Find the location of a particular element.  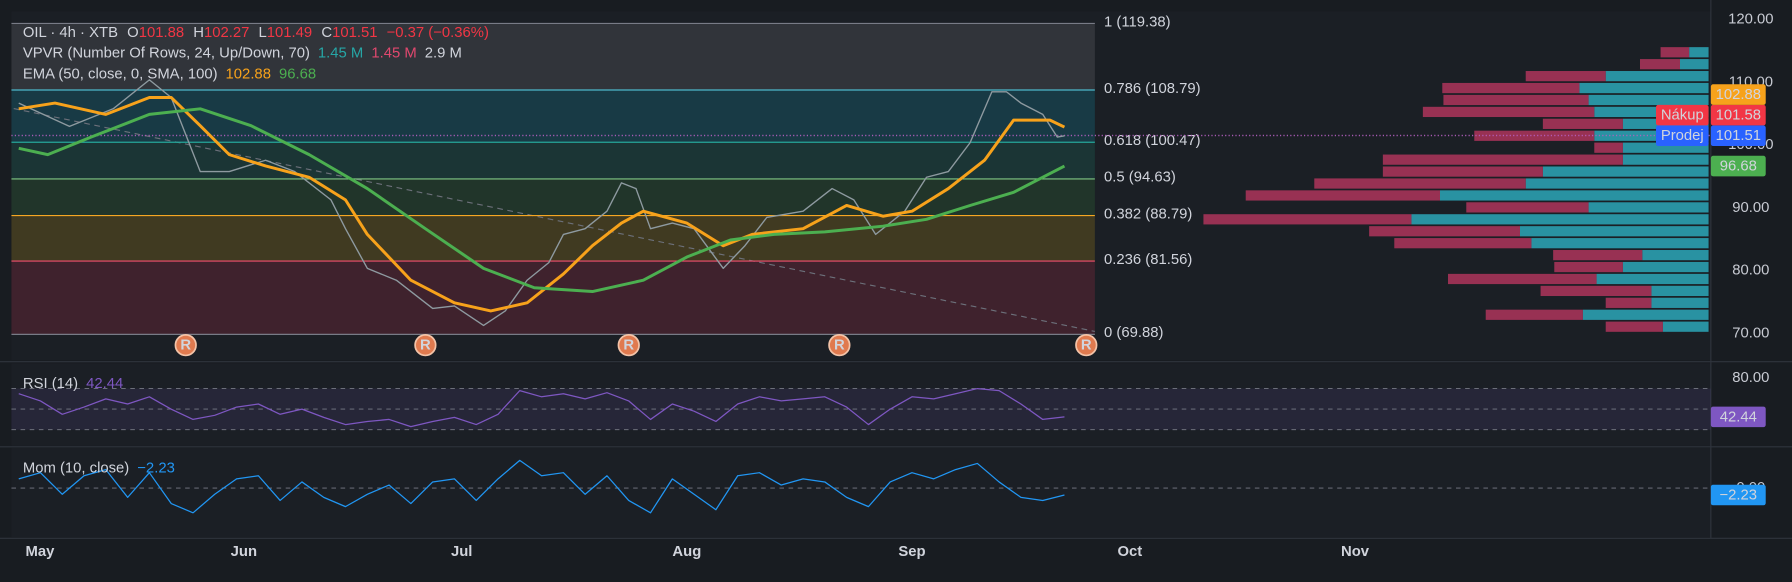

fib-label: 0.786 (108.79) is located at coordinates (1152, 89).